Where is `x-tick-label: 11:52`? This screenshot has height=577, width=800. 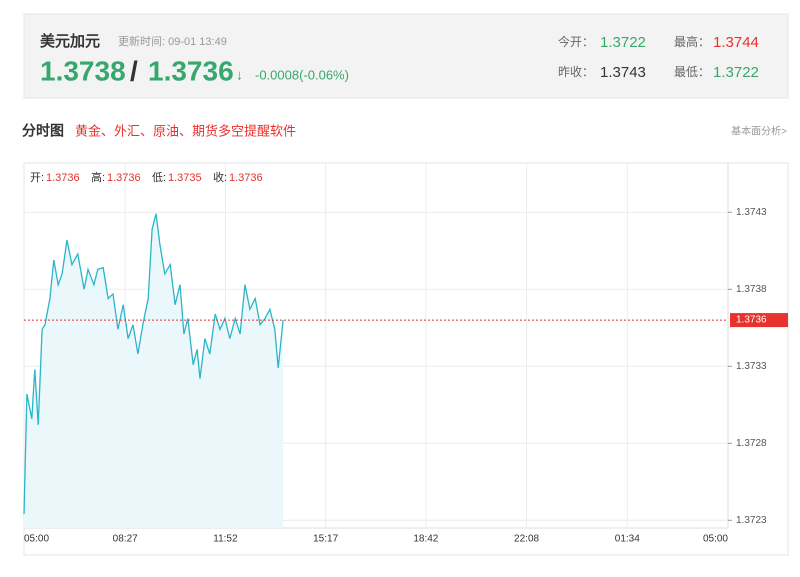
x-tick-label: 11:52 is located at coordinates (225, 539).